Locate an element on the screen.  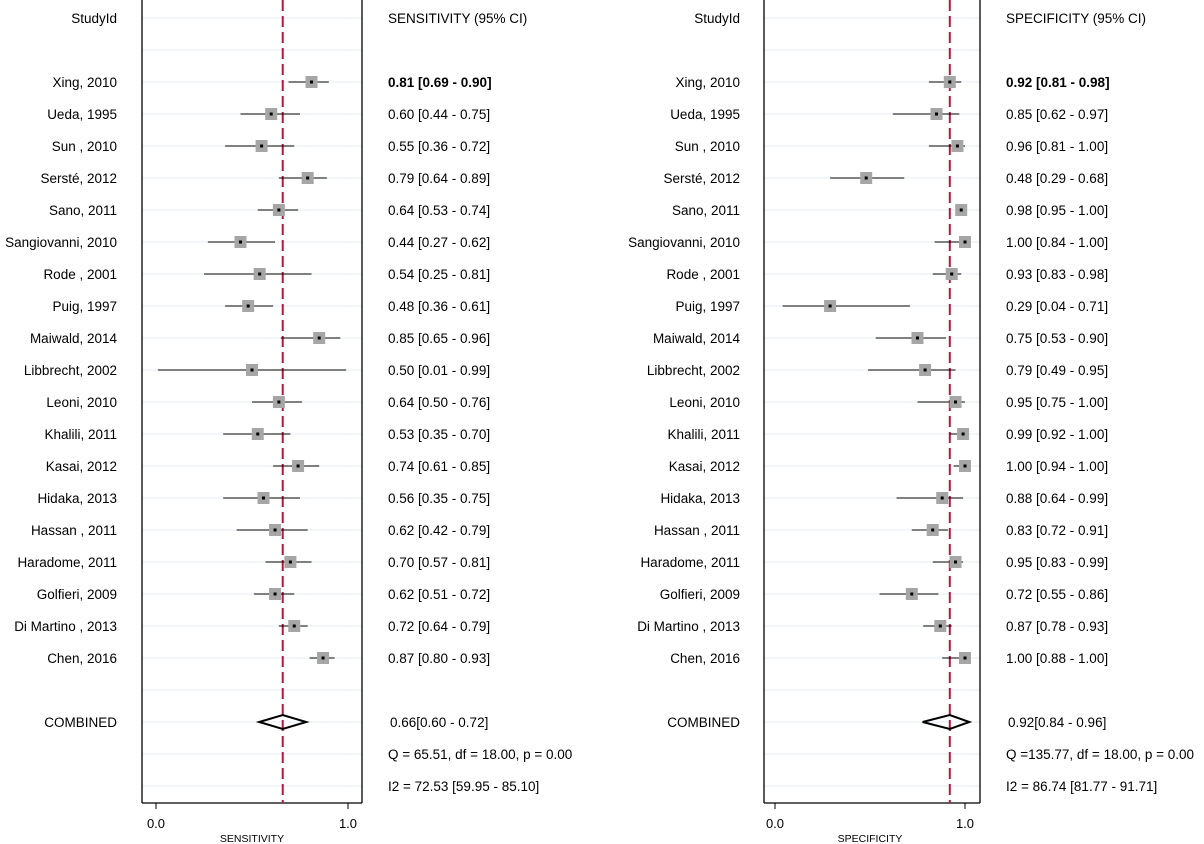
study-ci-label: 0.95 [0.83 - 0.99] is located at coordinates (1057, 562).